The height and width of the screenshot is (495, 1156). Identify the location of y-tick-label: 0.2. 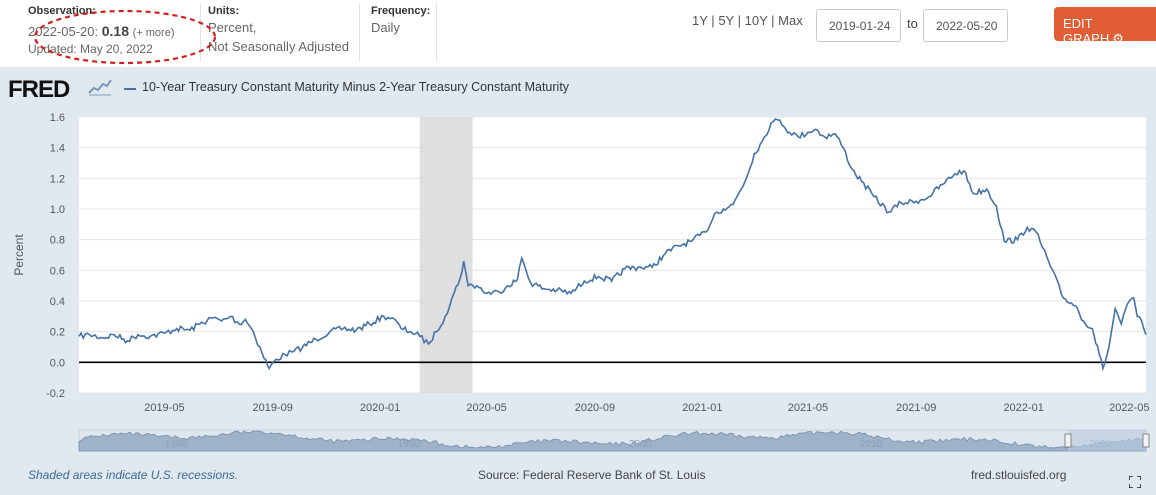
(57, 333).